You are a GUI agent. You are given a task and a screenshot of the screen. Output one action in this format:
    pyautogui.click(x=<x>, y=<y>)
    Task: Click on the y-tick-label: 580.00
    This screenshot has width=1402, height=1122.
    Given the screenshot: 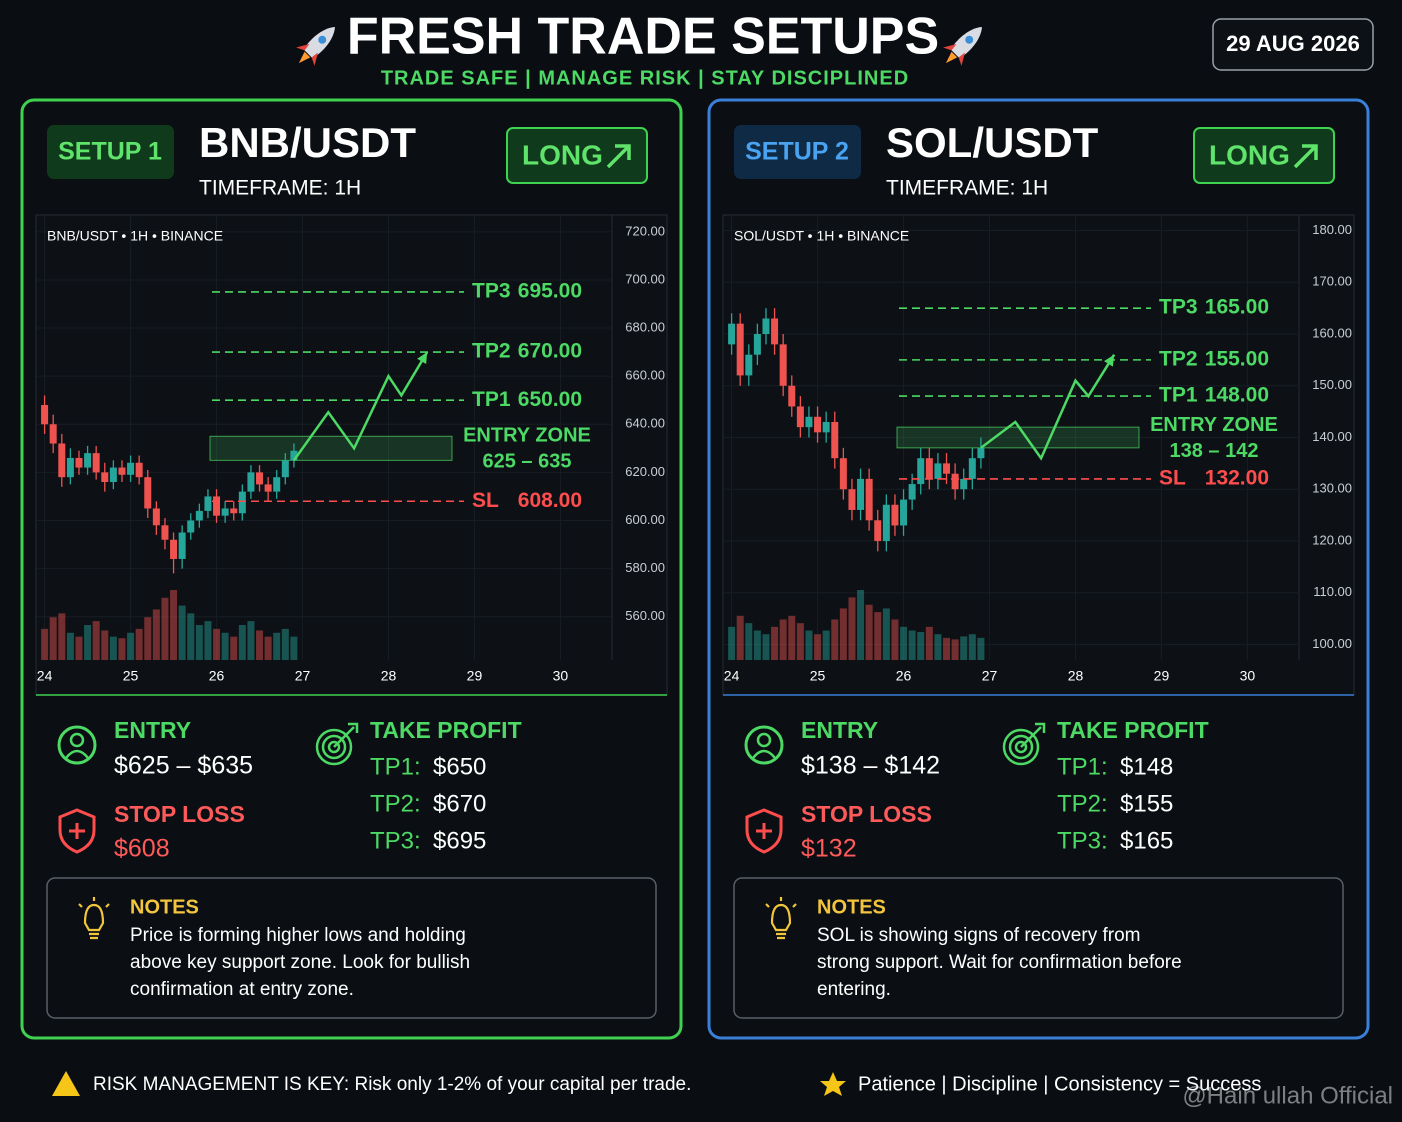 What is the action you would take?
    pyautogui.click(x=645, y=567)
    